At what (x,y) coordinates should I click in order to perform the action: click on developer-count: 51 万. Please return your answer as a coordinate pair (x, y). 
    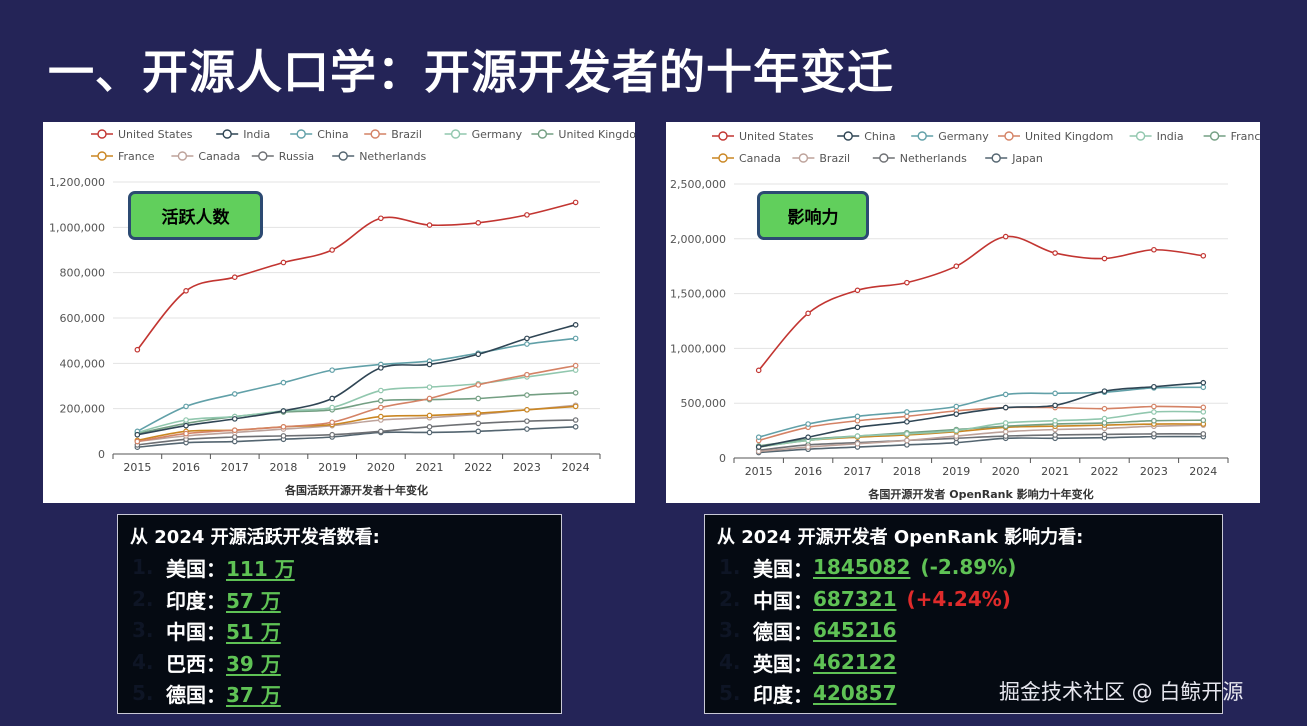
    Looking at the image, I should click on (253, 631).